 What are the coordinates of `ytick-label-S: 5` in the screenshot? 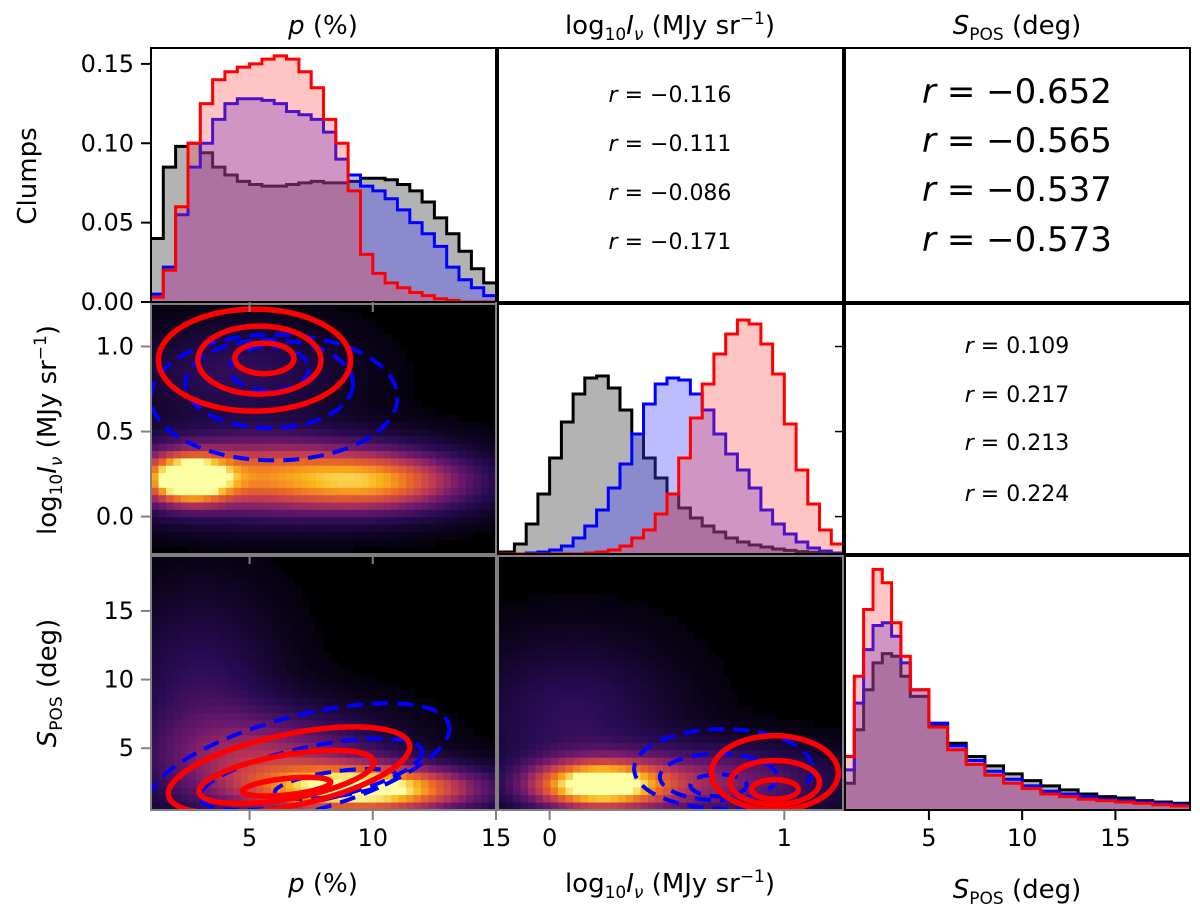 It's located at (126, 748).